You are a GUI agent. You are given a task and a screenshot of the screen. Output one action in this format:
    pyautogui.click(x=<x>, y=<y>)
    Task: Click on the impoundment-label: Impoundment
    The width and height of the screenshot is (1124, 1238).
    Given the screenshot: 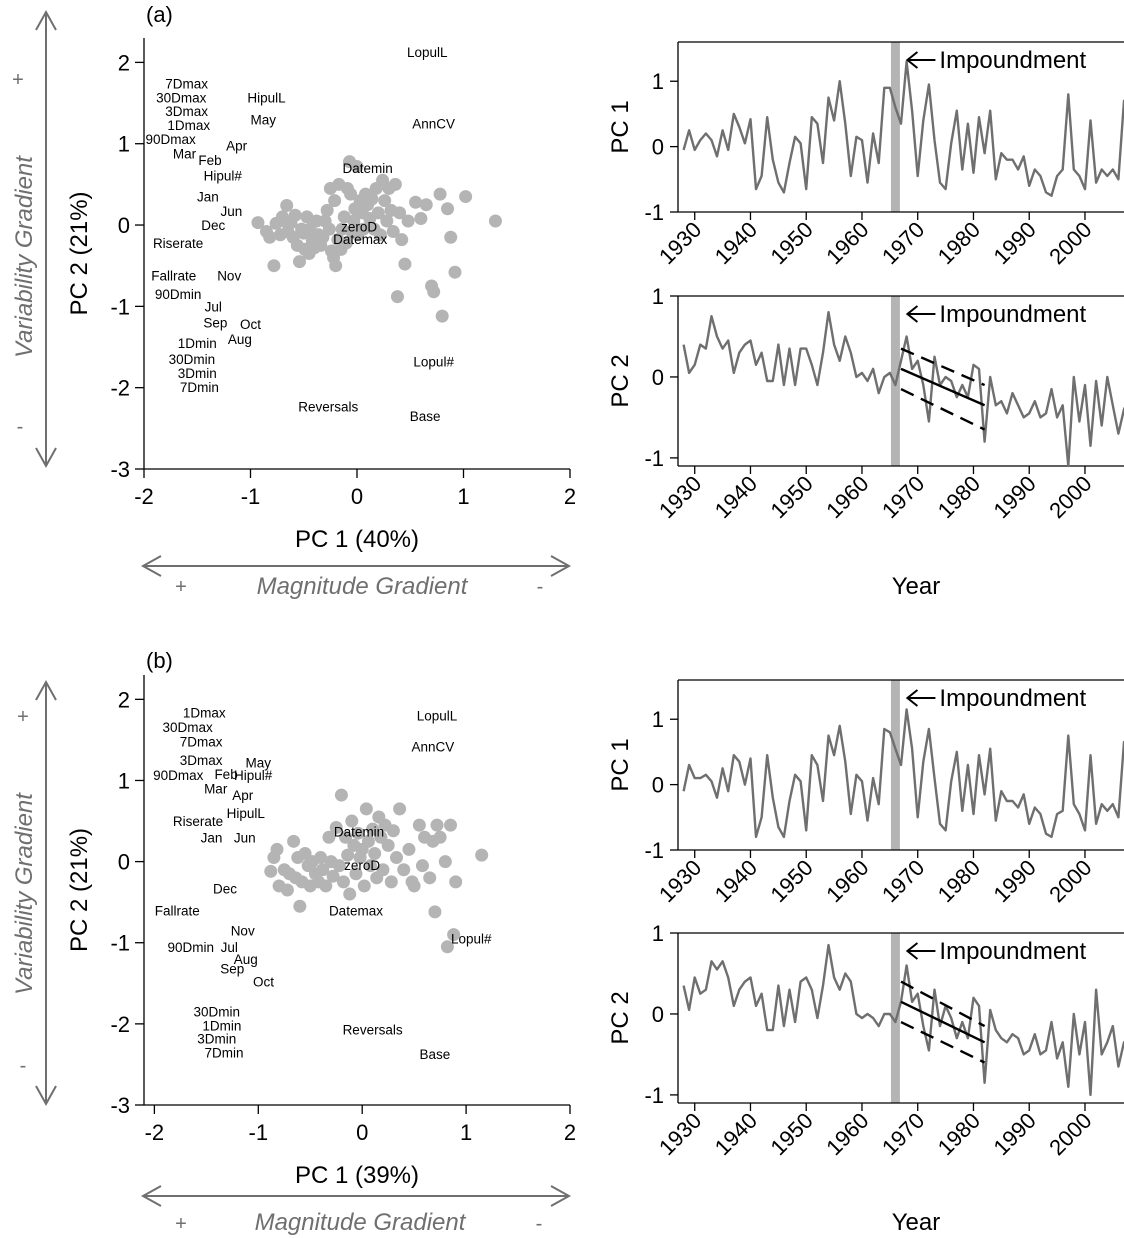 What is the action you would take?
    pyautogui.click(x=1012, y=951)
    